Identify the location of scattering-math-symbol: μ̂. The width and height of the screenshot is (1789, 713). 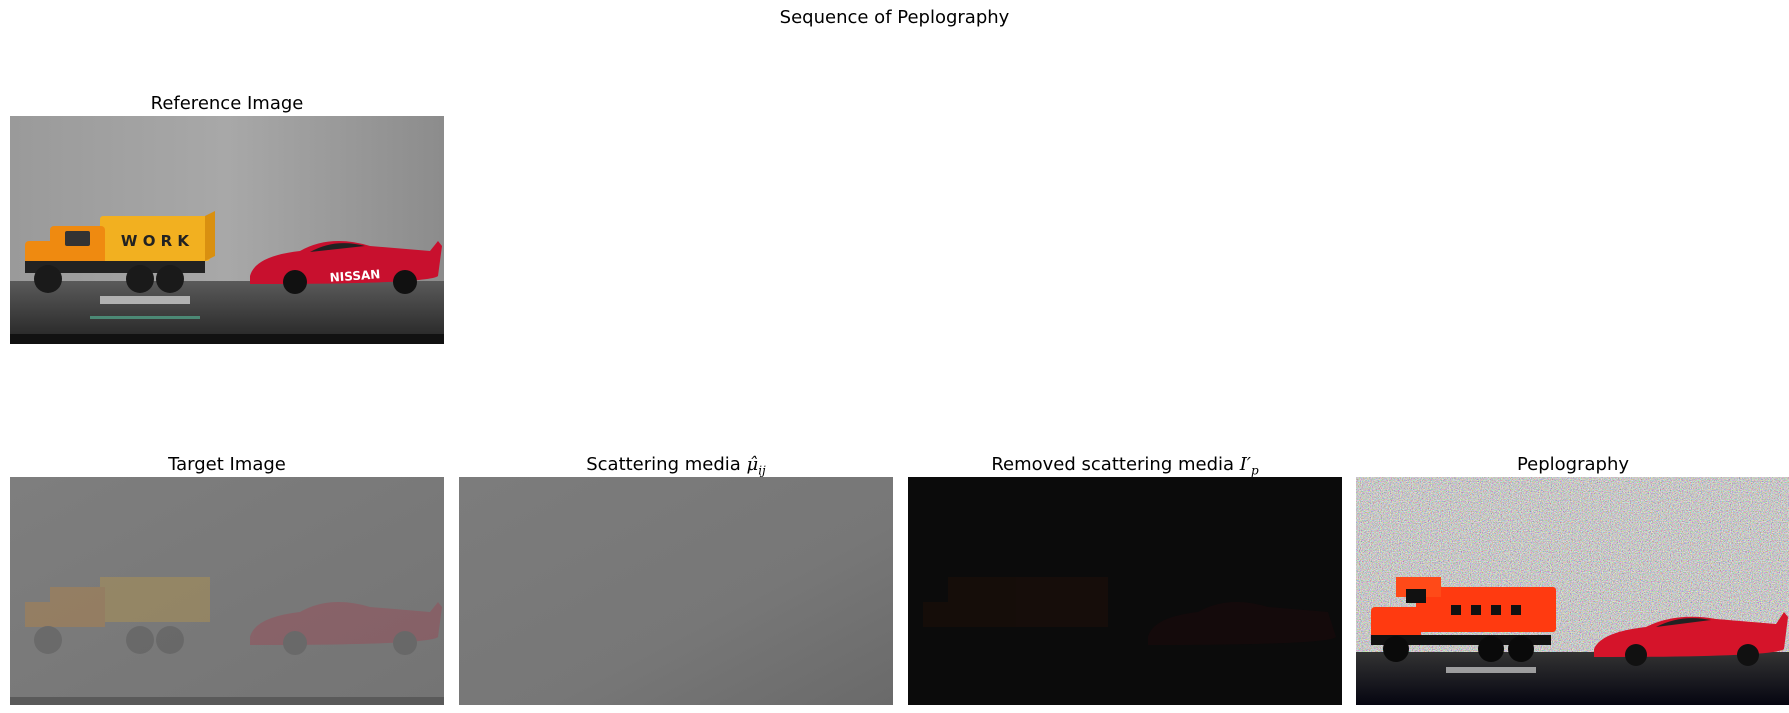
(752, 464).